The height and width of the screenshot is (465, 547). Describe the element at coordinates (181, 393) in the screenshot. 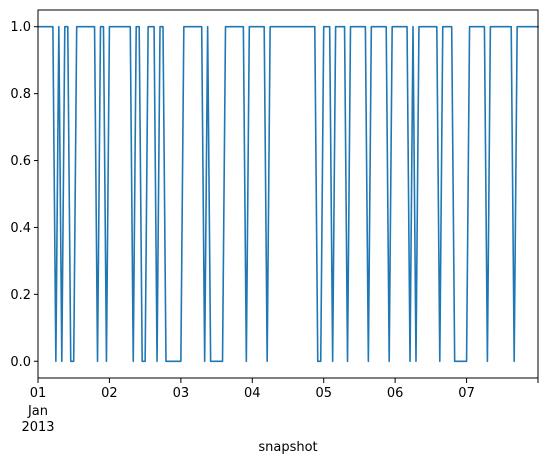

I see `x-tick-label: 03` at that location.